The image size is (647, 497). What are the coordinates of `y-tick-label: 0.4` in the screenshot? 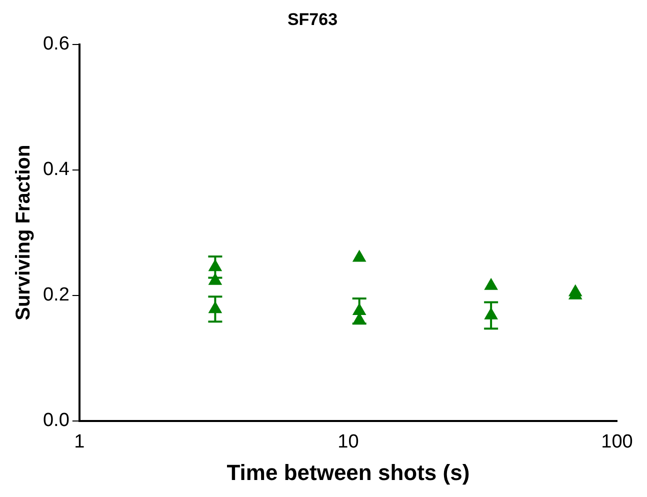 It's located at (56, 169).